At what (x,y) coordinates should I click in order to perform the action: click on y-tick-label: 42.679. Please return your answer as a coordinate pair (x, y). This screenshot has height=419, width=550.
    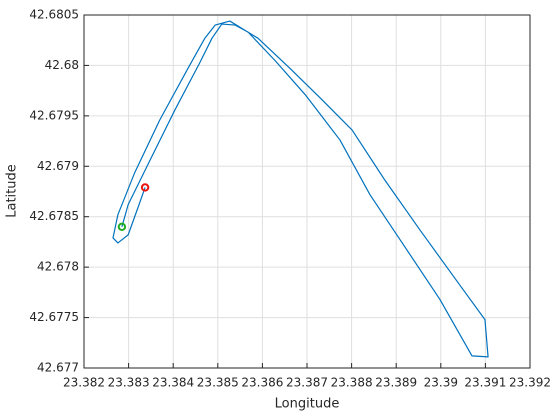
    Looking at the image, I should click on (58, 166).